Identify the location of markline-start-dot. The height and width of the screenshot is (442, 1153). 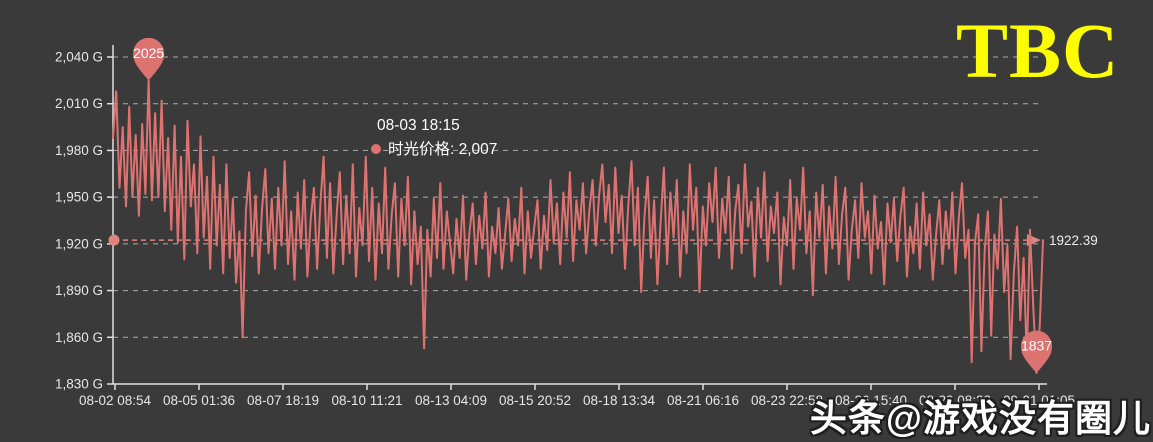
(114, 240).